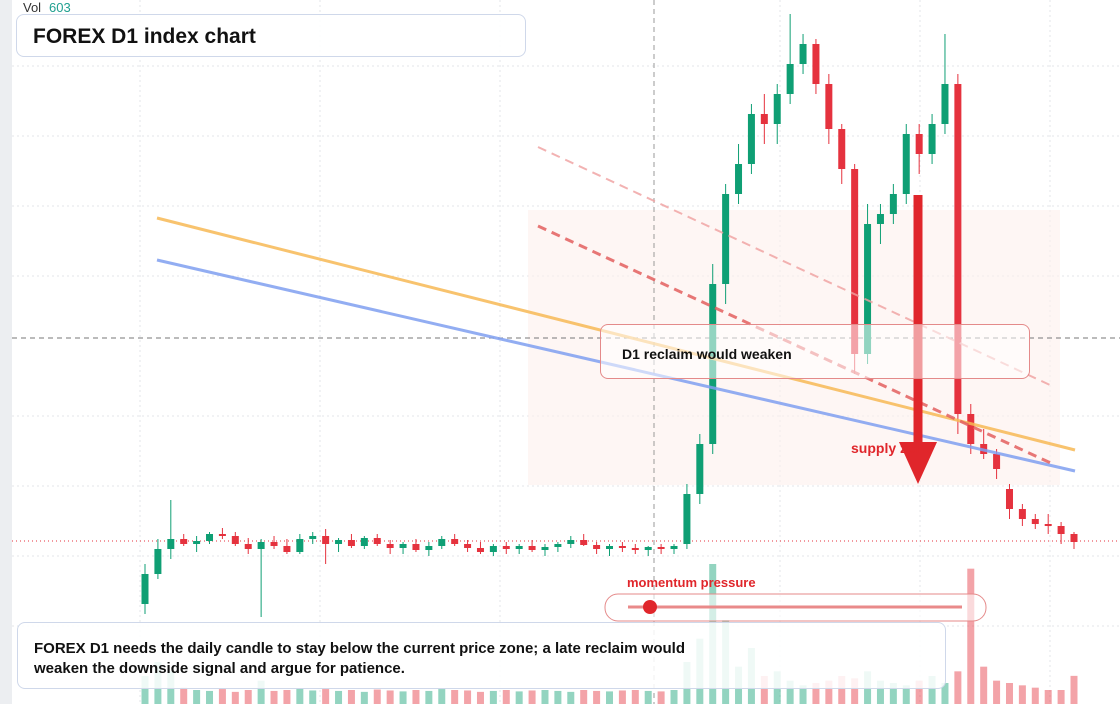 This screenshot has height=704, width=1120. Describe the element at coordinates (918, 463) in the screenshot. I see `arrow-head` at that location.